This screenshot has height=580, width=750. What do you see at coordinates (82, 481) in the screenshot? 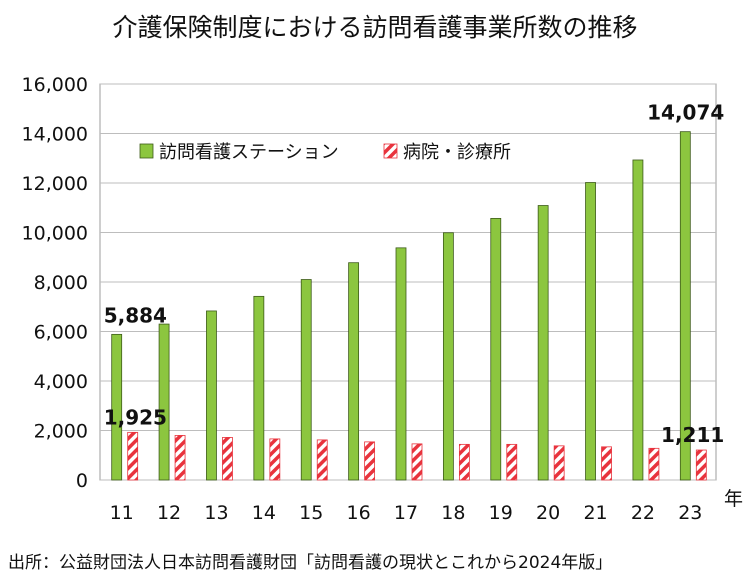
I see `y-tick-label: 0` at bounding box center [82, 481].